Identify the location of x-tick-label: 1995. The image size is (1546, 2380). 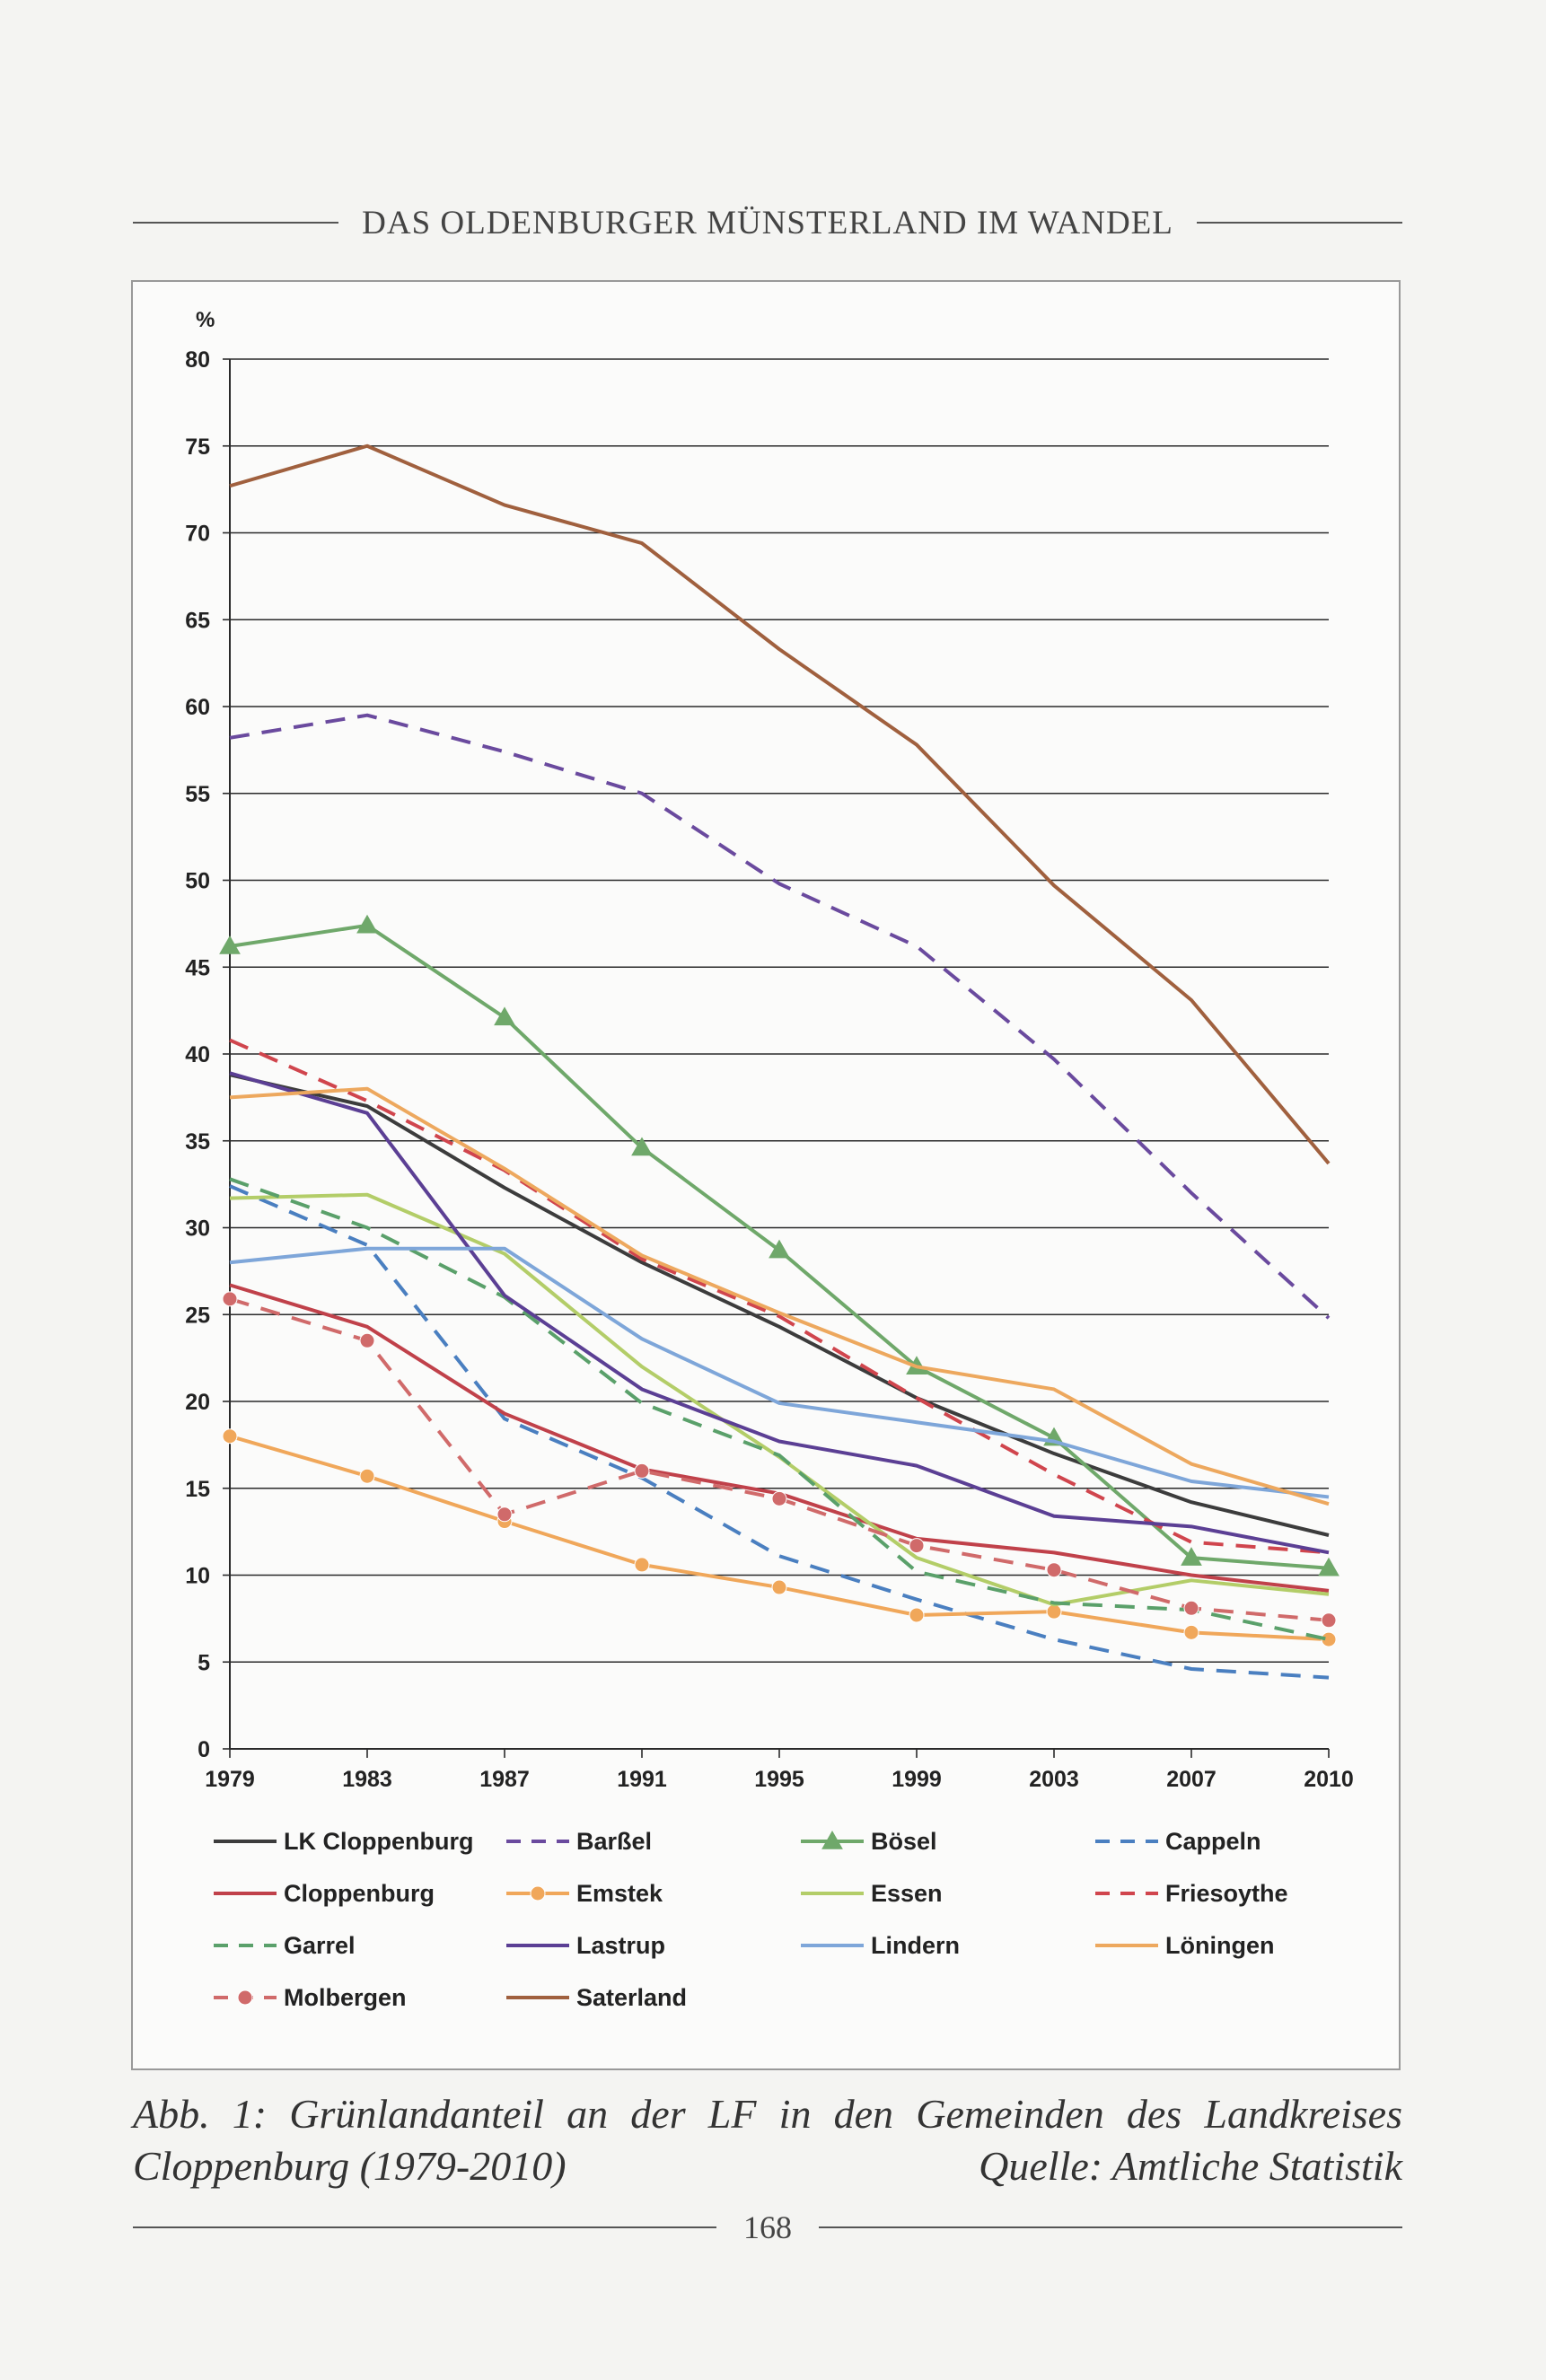
(779, 1779).